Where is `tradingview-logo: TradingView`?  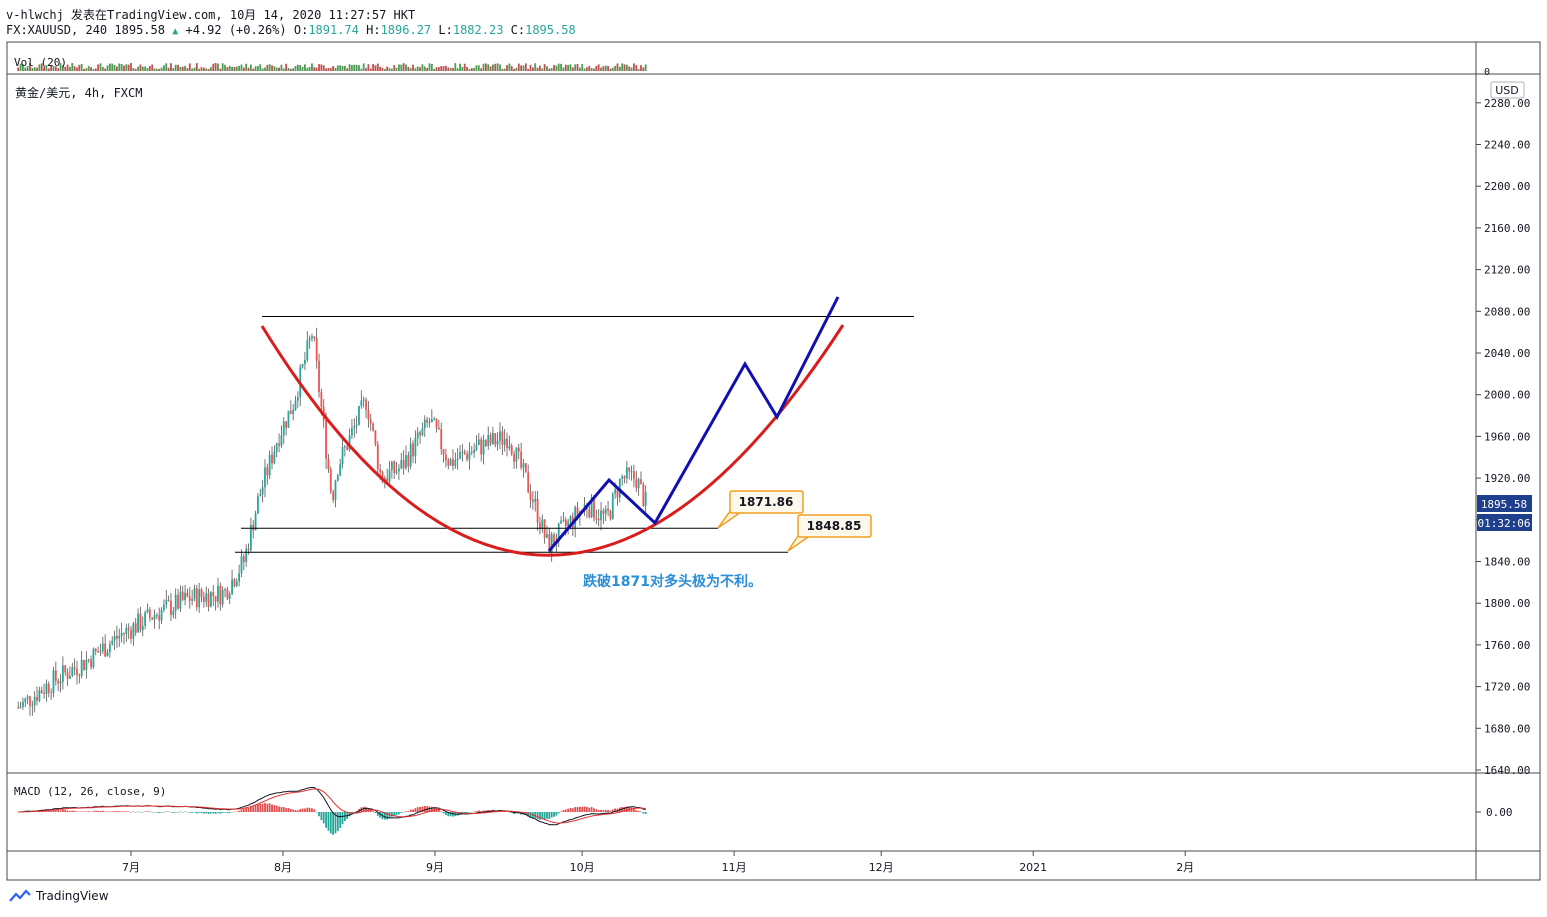 tradingview-logo: TradingView is located at coordinates (58, 896).